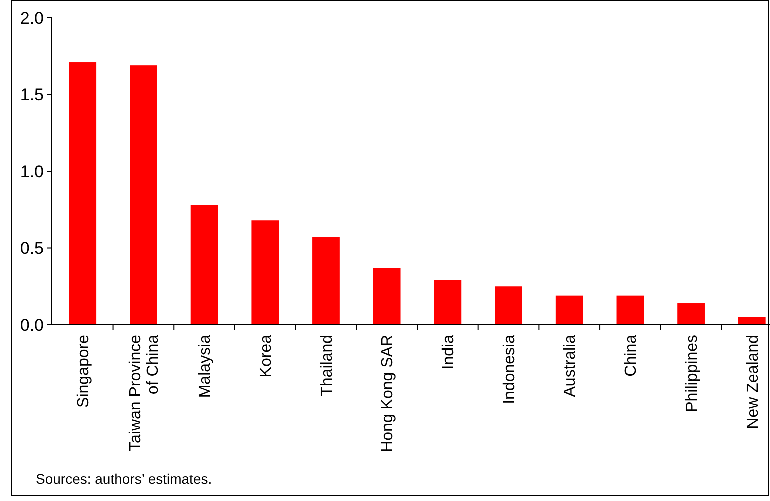 This screenshot has height=501, width=770. What do you see at coordinates (32, 18) in the screenshot?
I see `y-tick-label: 2.0` at bounding box center [32, 18].